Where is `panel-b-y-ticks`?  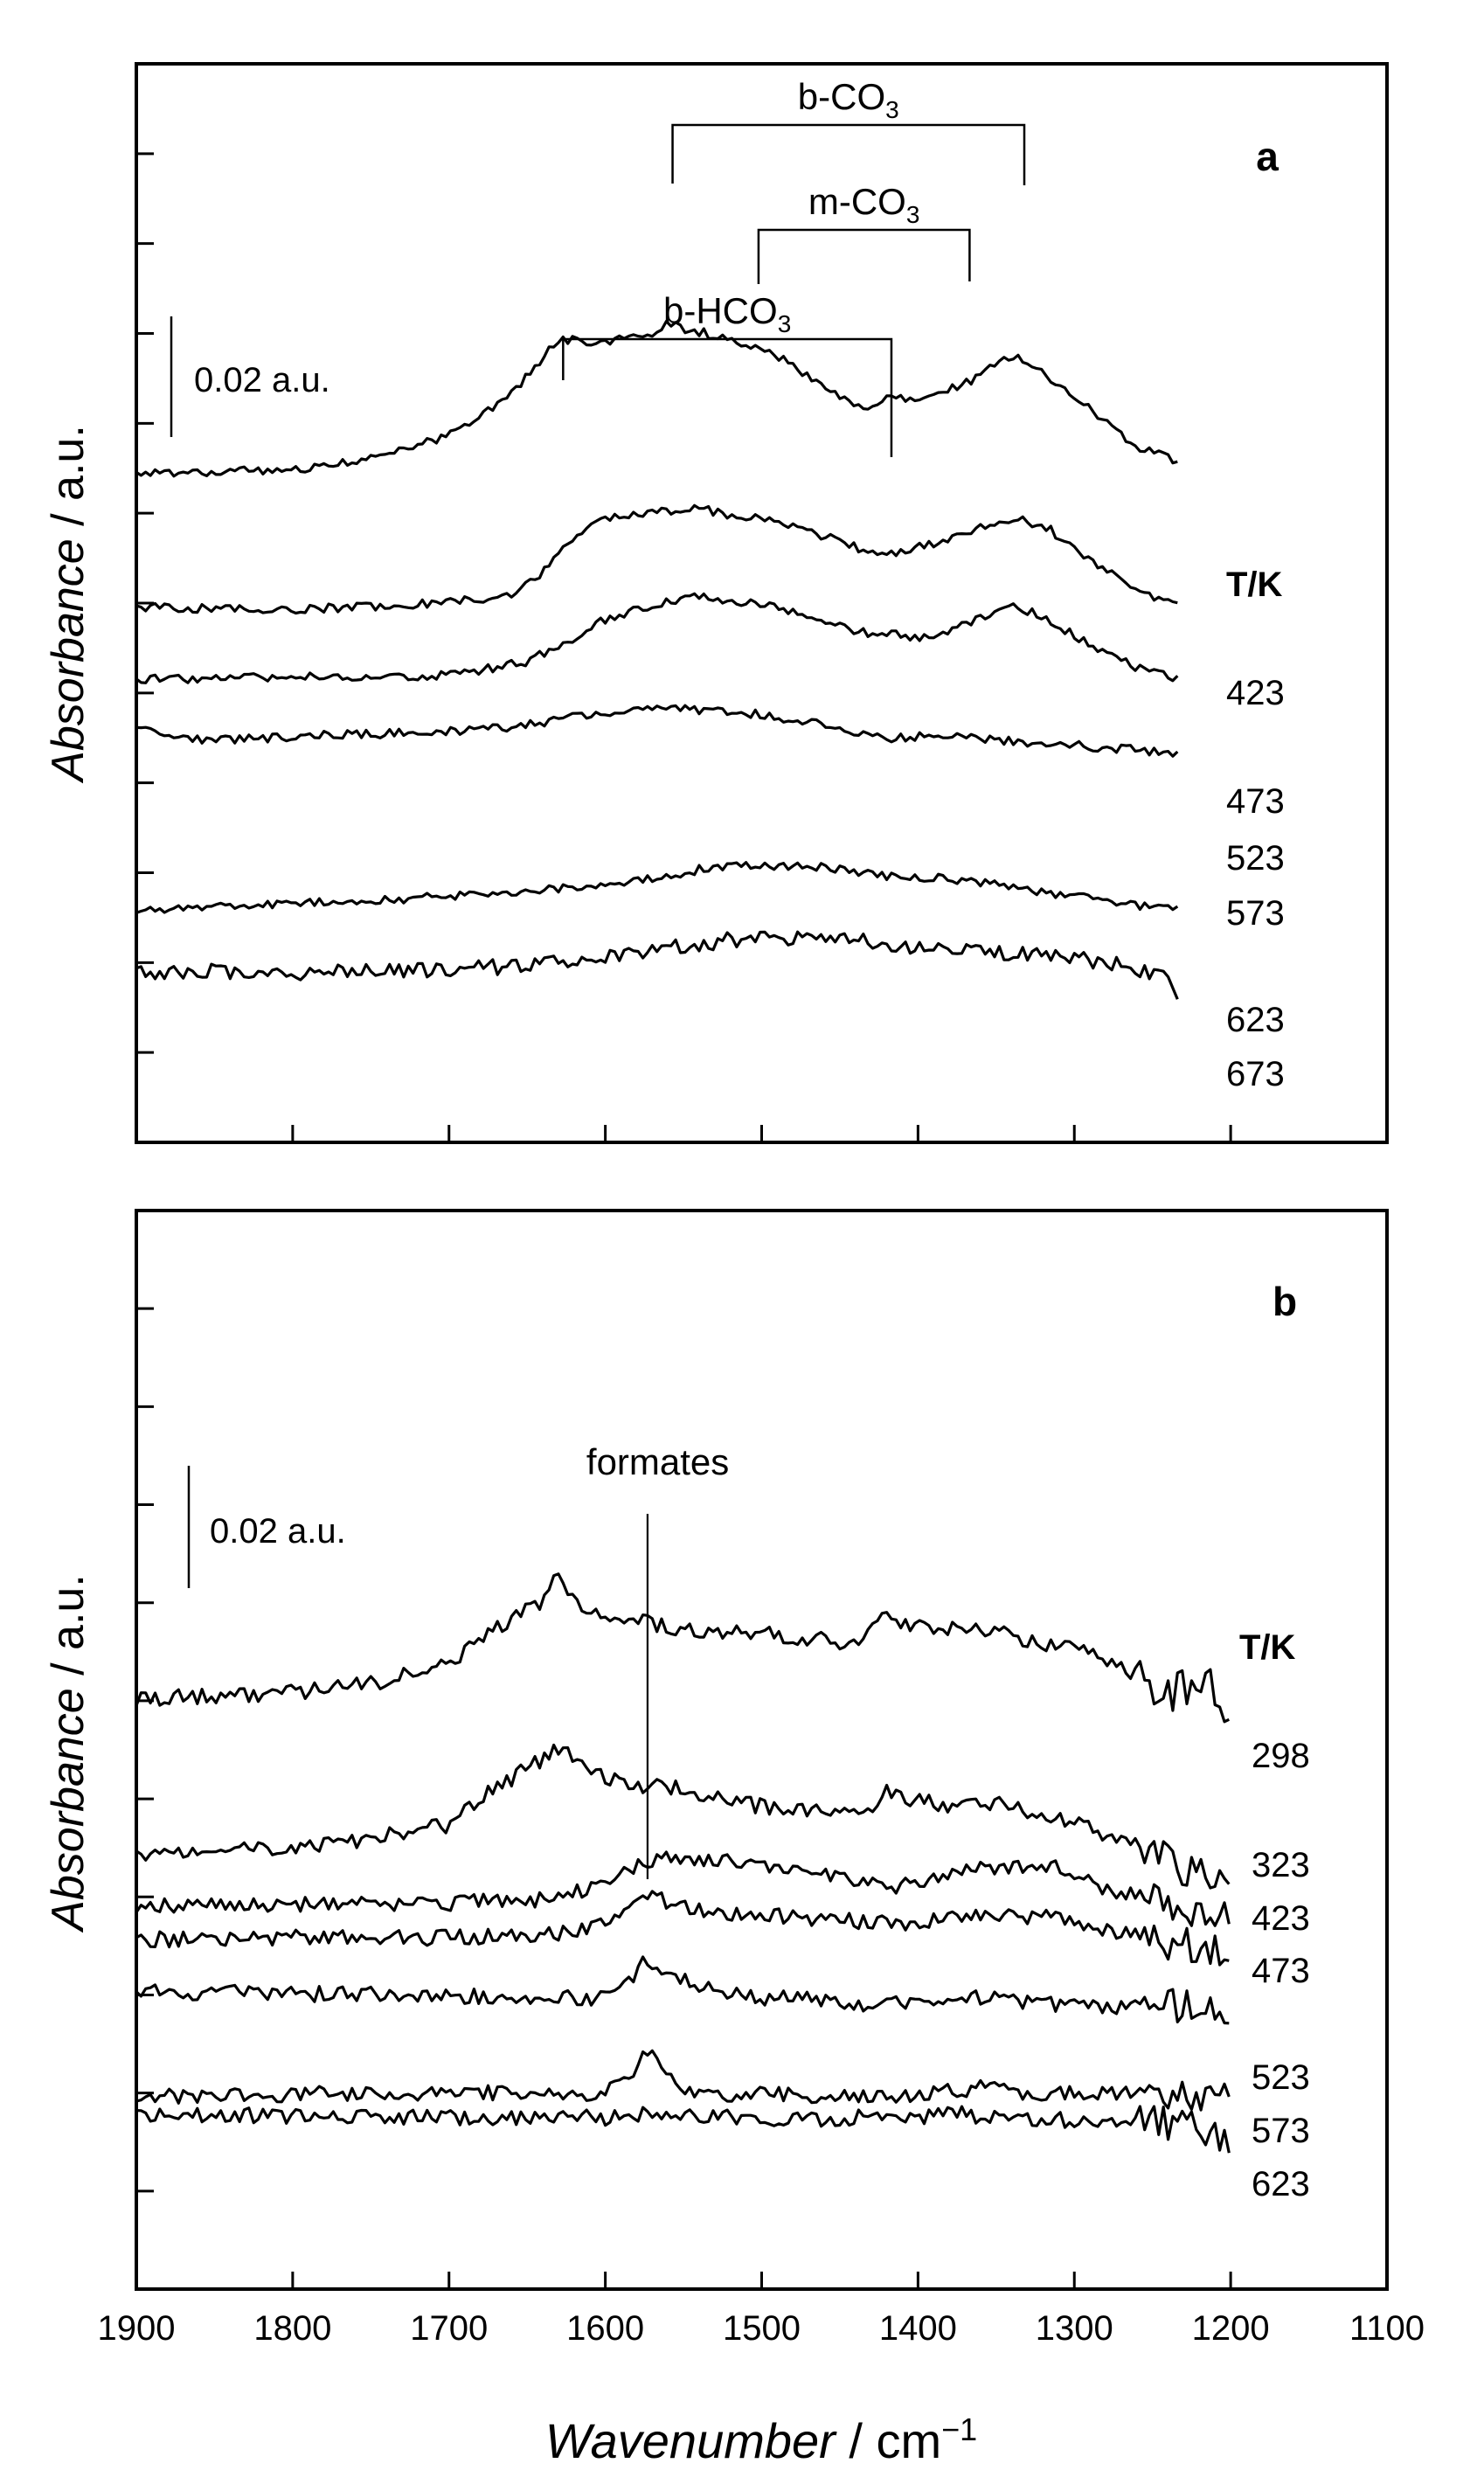 panel-b-y-ticks is located at coordinates (145, 1750).